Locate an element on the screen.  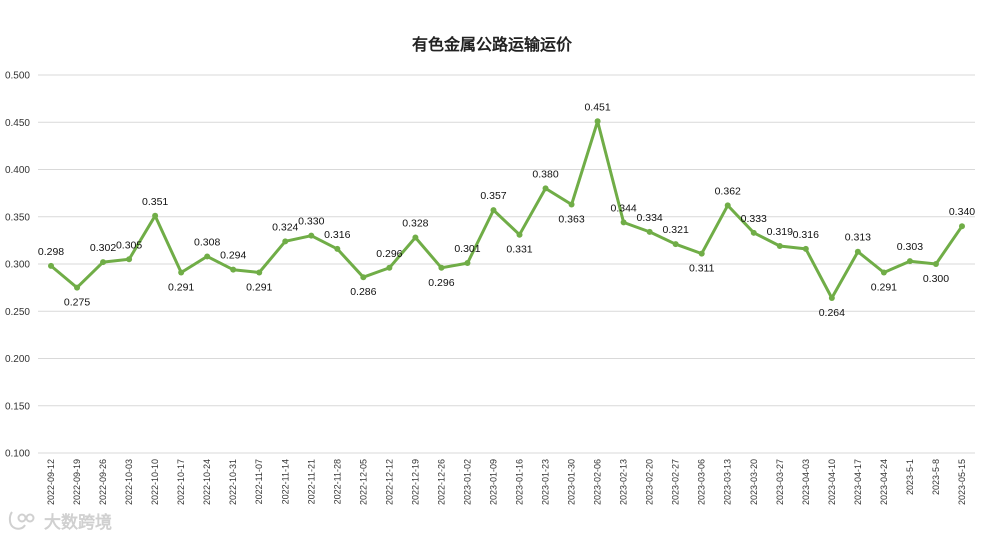
data-label: 0.330 is located at coordinates (311, 222).